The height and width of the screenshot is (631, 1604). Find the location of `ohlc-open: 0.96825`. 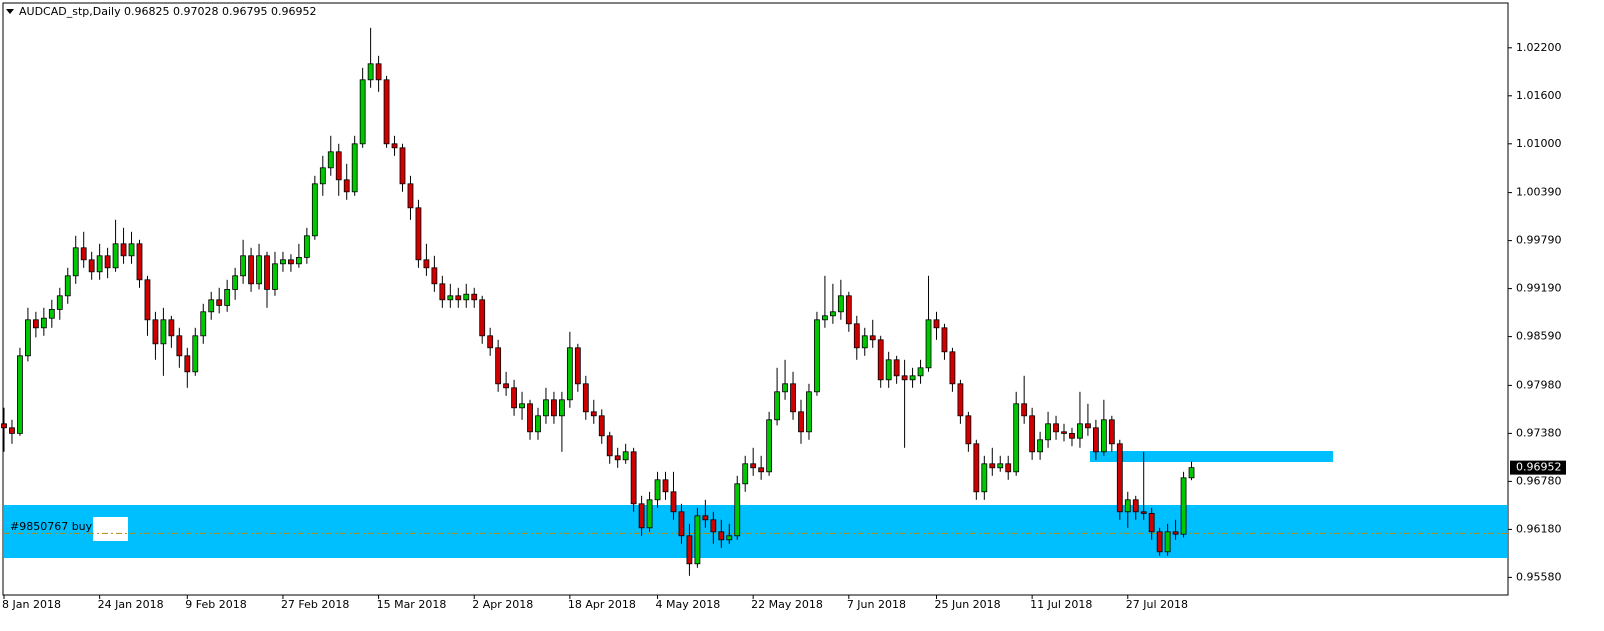

ohlc-open: 0.96825 is located at coordinates (147, 11).